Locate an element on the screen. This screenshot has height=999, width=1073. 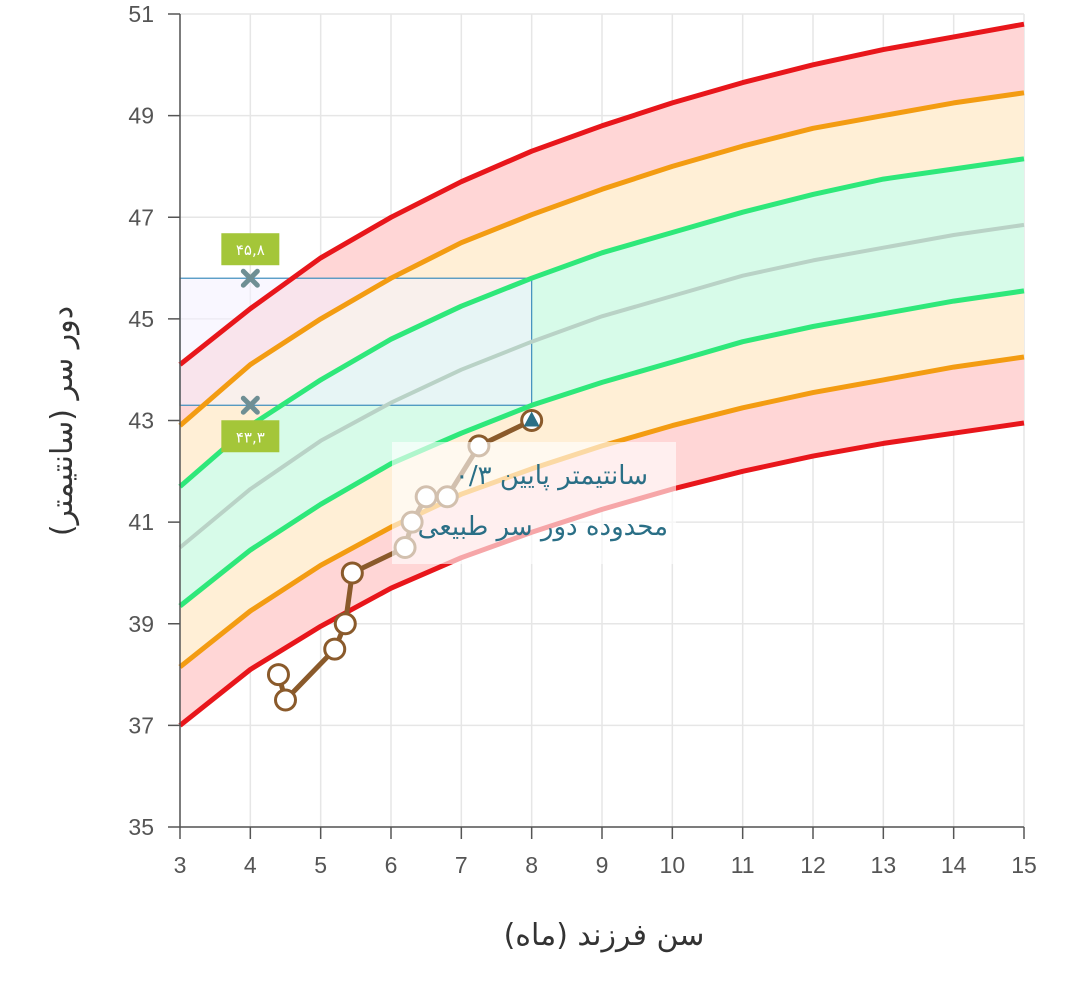
annotation-background is located at coordinates (534, 503).